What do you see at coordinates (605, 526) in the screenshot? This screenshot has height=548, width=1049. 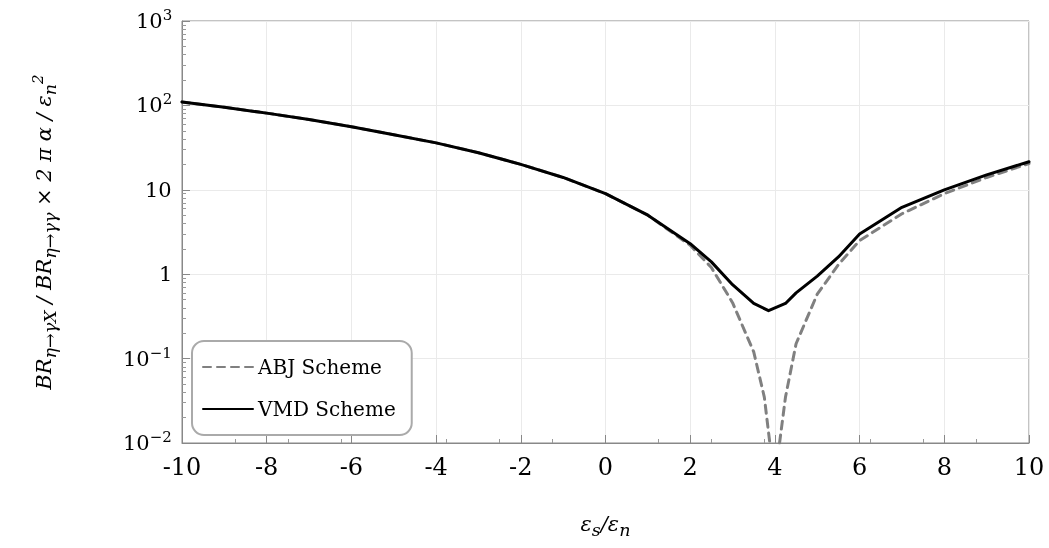 I see `x-axis-title: ε$_{s}$/ε$_{n}$` at bounding box center [605, 526].